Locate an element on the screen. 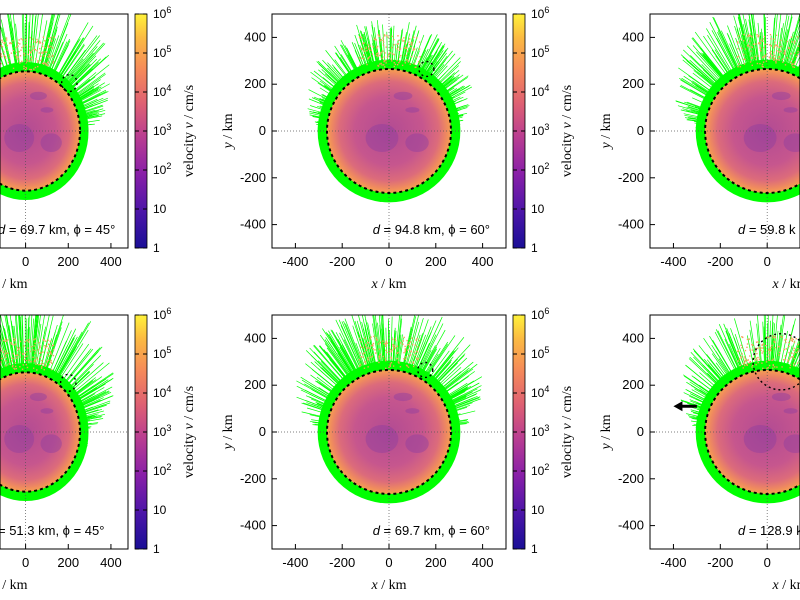 This screenshot has width=800, height=600. x-tick-label: 0 is located at coordinates (388, 261).